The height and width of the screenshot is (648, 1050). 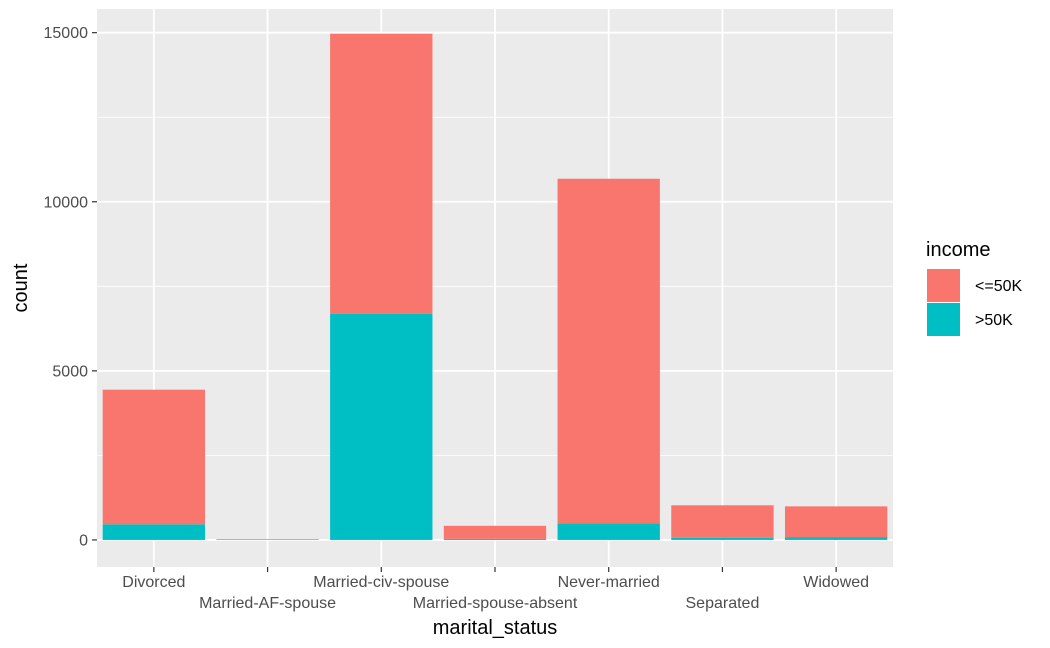 I want to click on legend-label: >50K, so click(x=994, y=320).